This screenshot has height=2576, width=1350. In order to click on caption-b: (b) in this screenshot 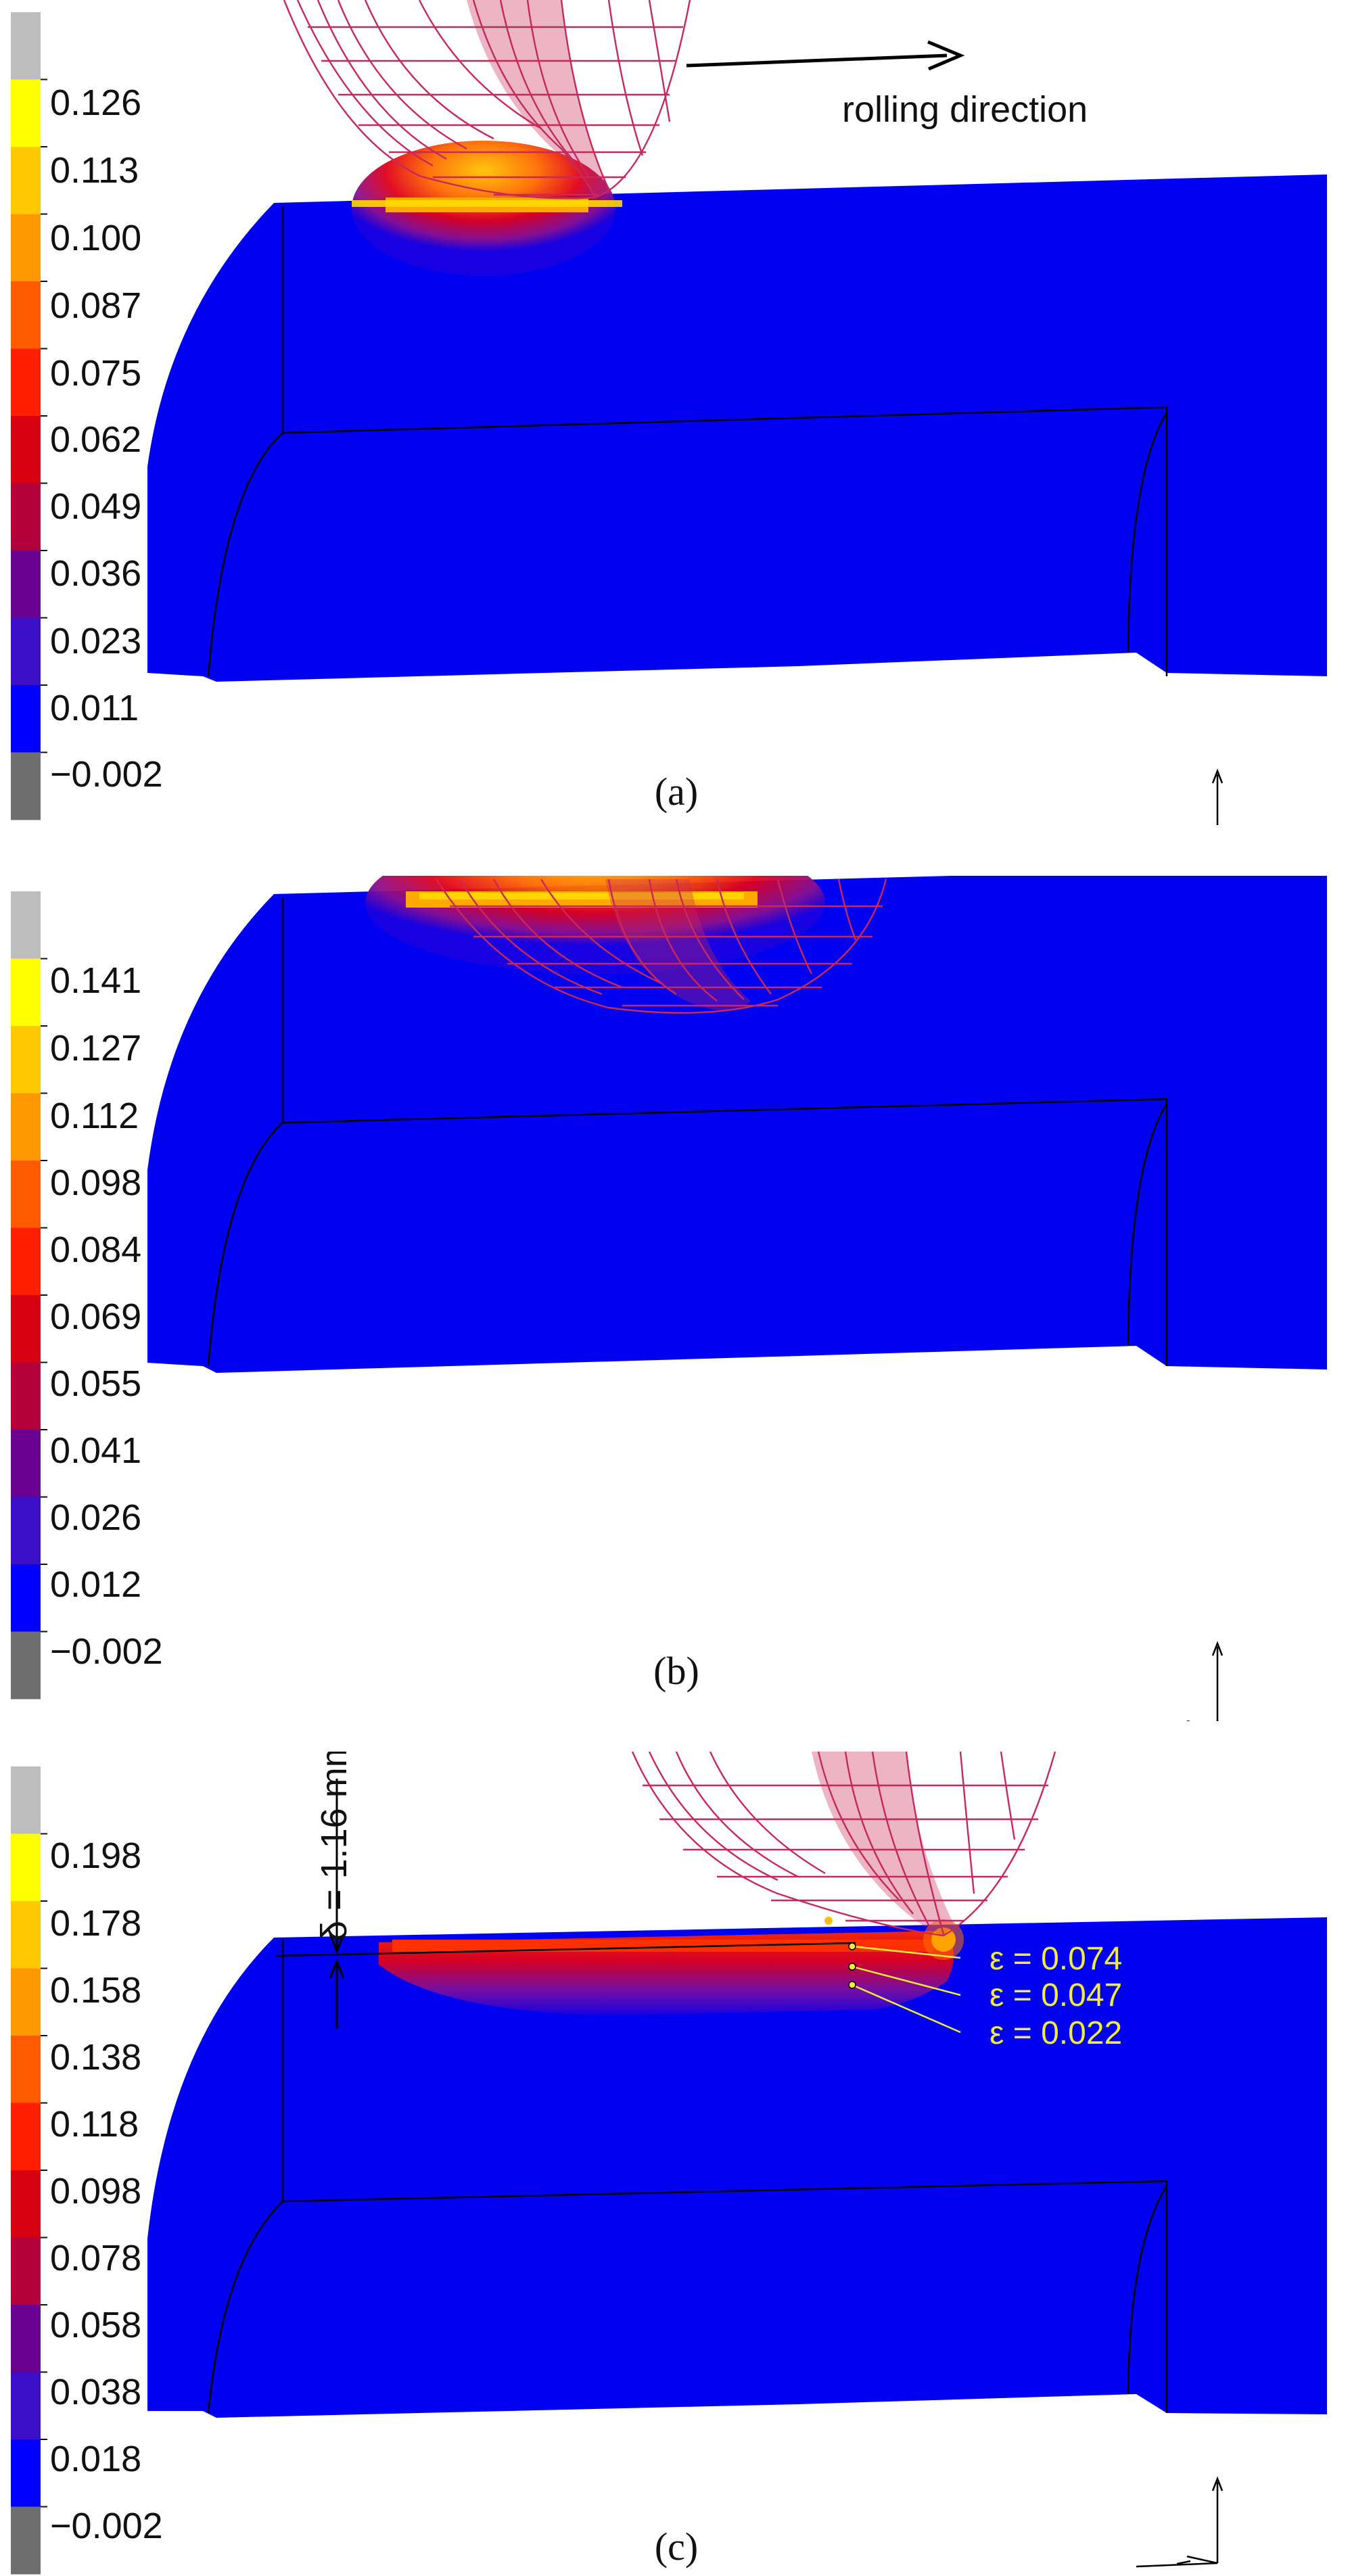, I will do `click(676, 1671)`.